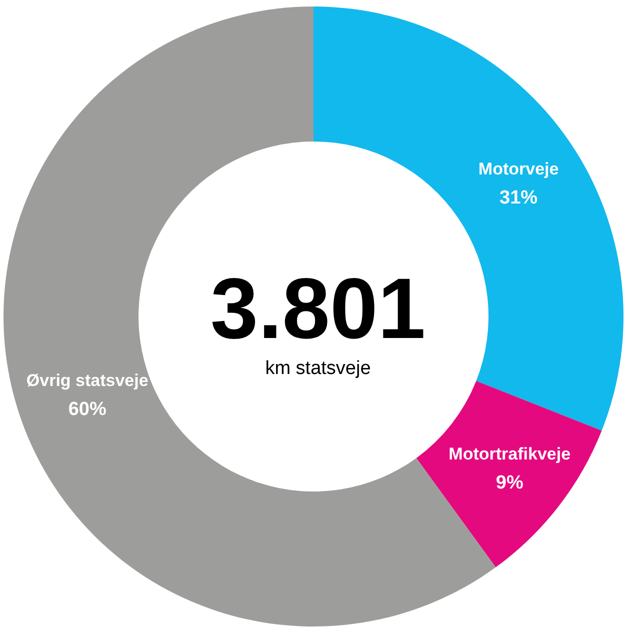  I want to click on text: 3.801, so click(318, 309).